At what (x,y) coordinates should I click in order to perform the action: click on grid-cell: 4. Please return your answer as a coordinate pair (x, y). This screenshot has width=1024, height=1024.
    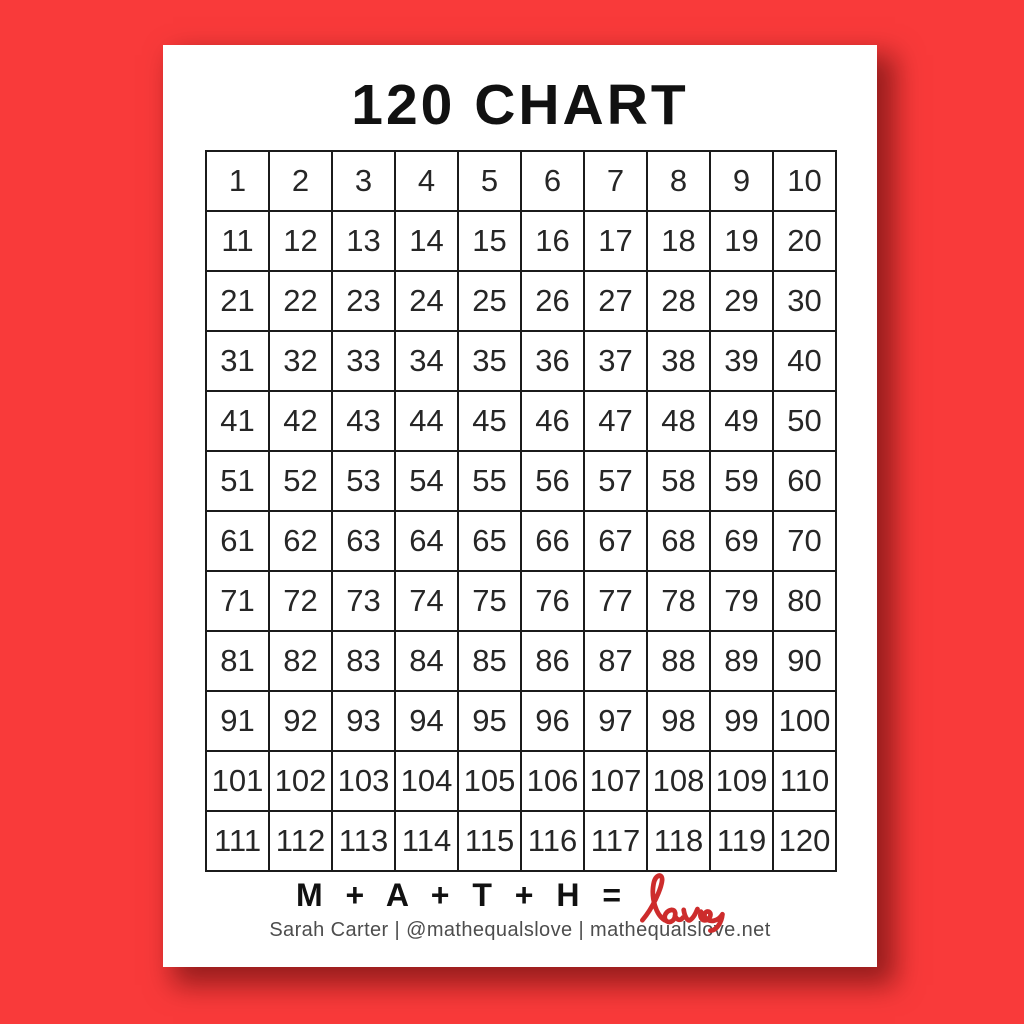
    Looking at the image, I should click on (426, 181).